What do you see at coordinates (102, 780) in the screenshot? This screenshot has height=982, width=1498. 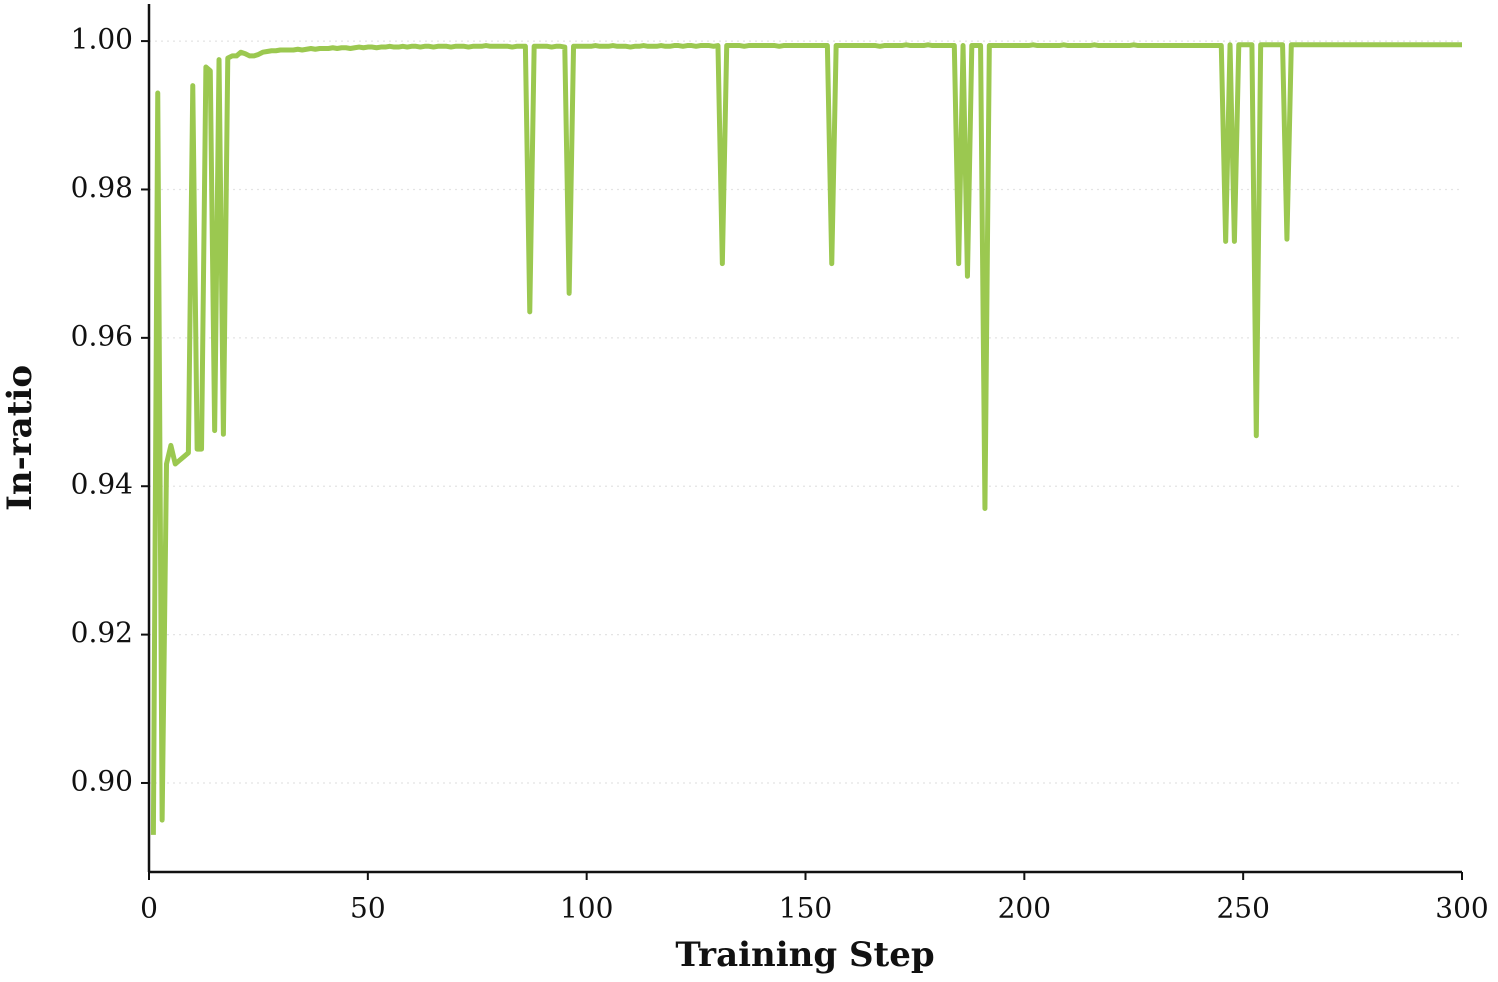 I see `y-tick-label: 0.90` at bounding box center [102, 780].